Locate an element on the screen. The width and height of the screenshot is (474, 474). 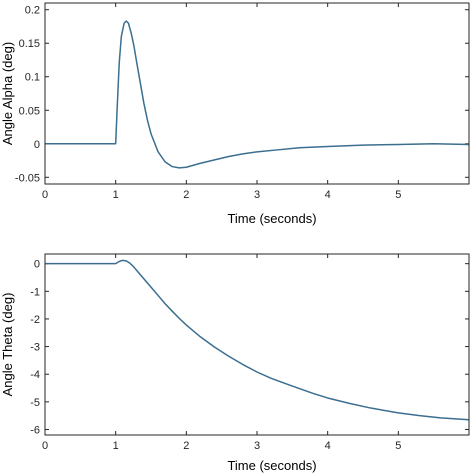
y-tick-label: 0.15 is located at coordinates (29, 44).